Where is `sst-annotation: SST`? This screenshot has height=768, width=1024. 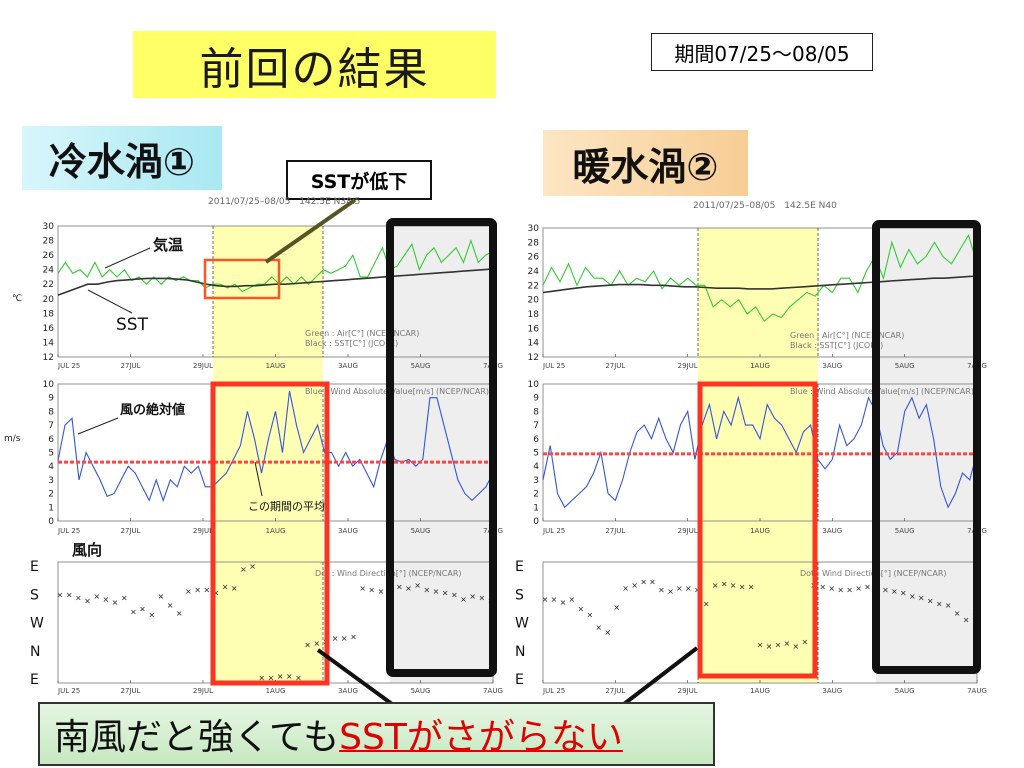
sst-annotation: SST is located at coordinates (132, 325).